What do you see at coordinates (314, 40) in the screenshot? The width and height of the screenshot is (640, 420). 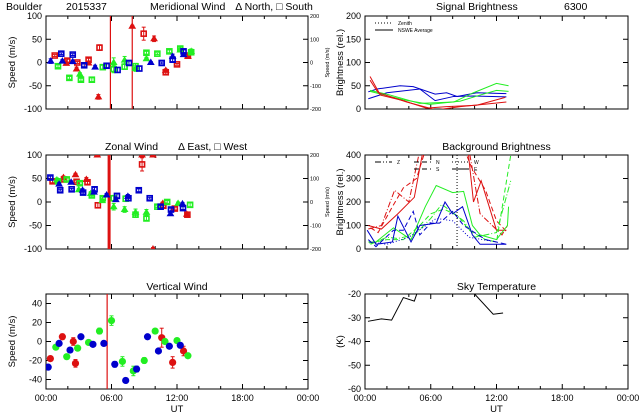 I see `right-tick-label: 100` at bounding box center [314, 40].